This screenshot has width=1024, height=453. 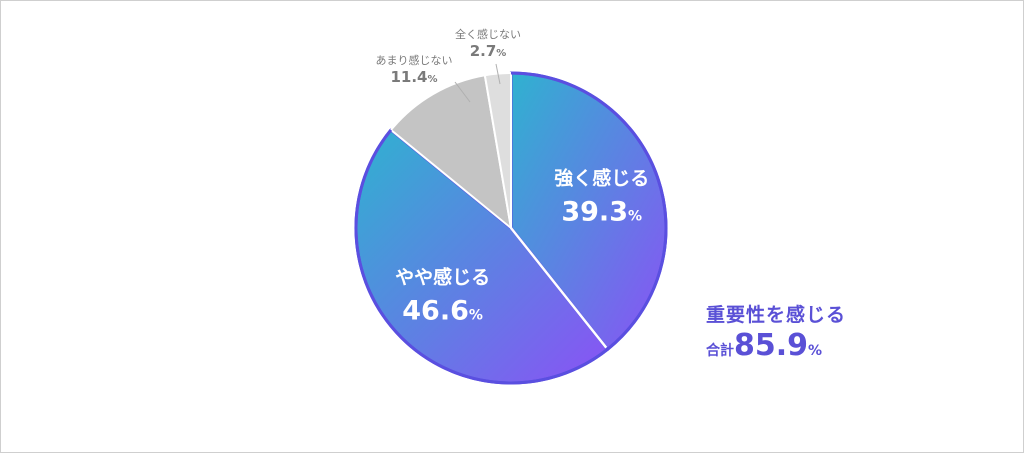 I want to click on summary-total-prefix: 合計, so click(x=720, y=351).